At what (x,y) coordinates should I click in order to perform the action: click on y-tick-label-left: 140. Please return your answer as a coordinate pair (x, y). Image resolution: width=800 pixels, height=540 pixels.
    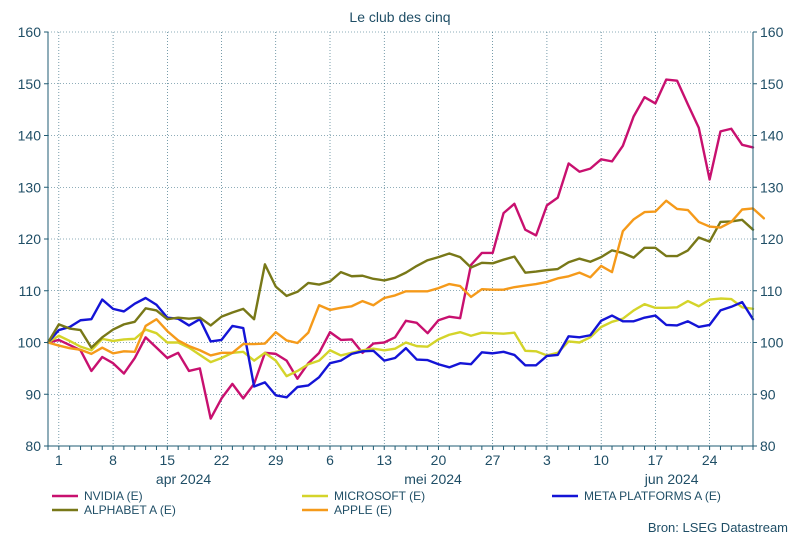
    Looking at the image, I should click on (30, 136).